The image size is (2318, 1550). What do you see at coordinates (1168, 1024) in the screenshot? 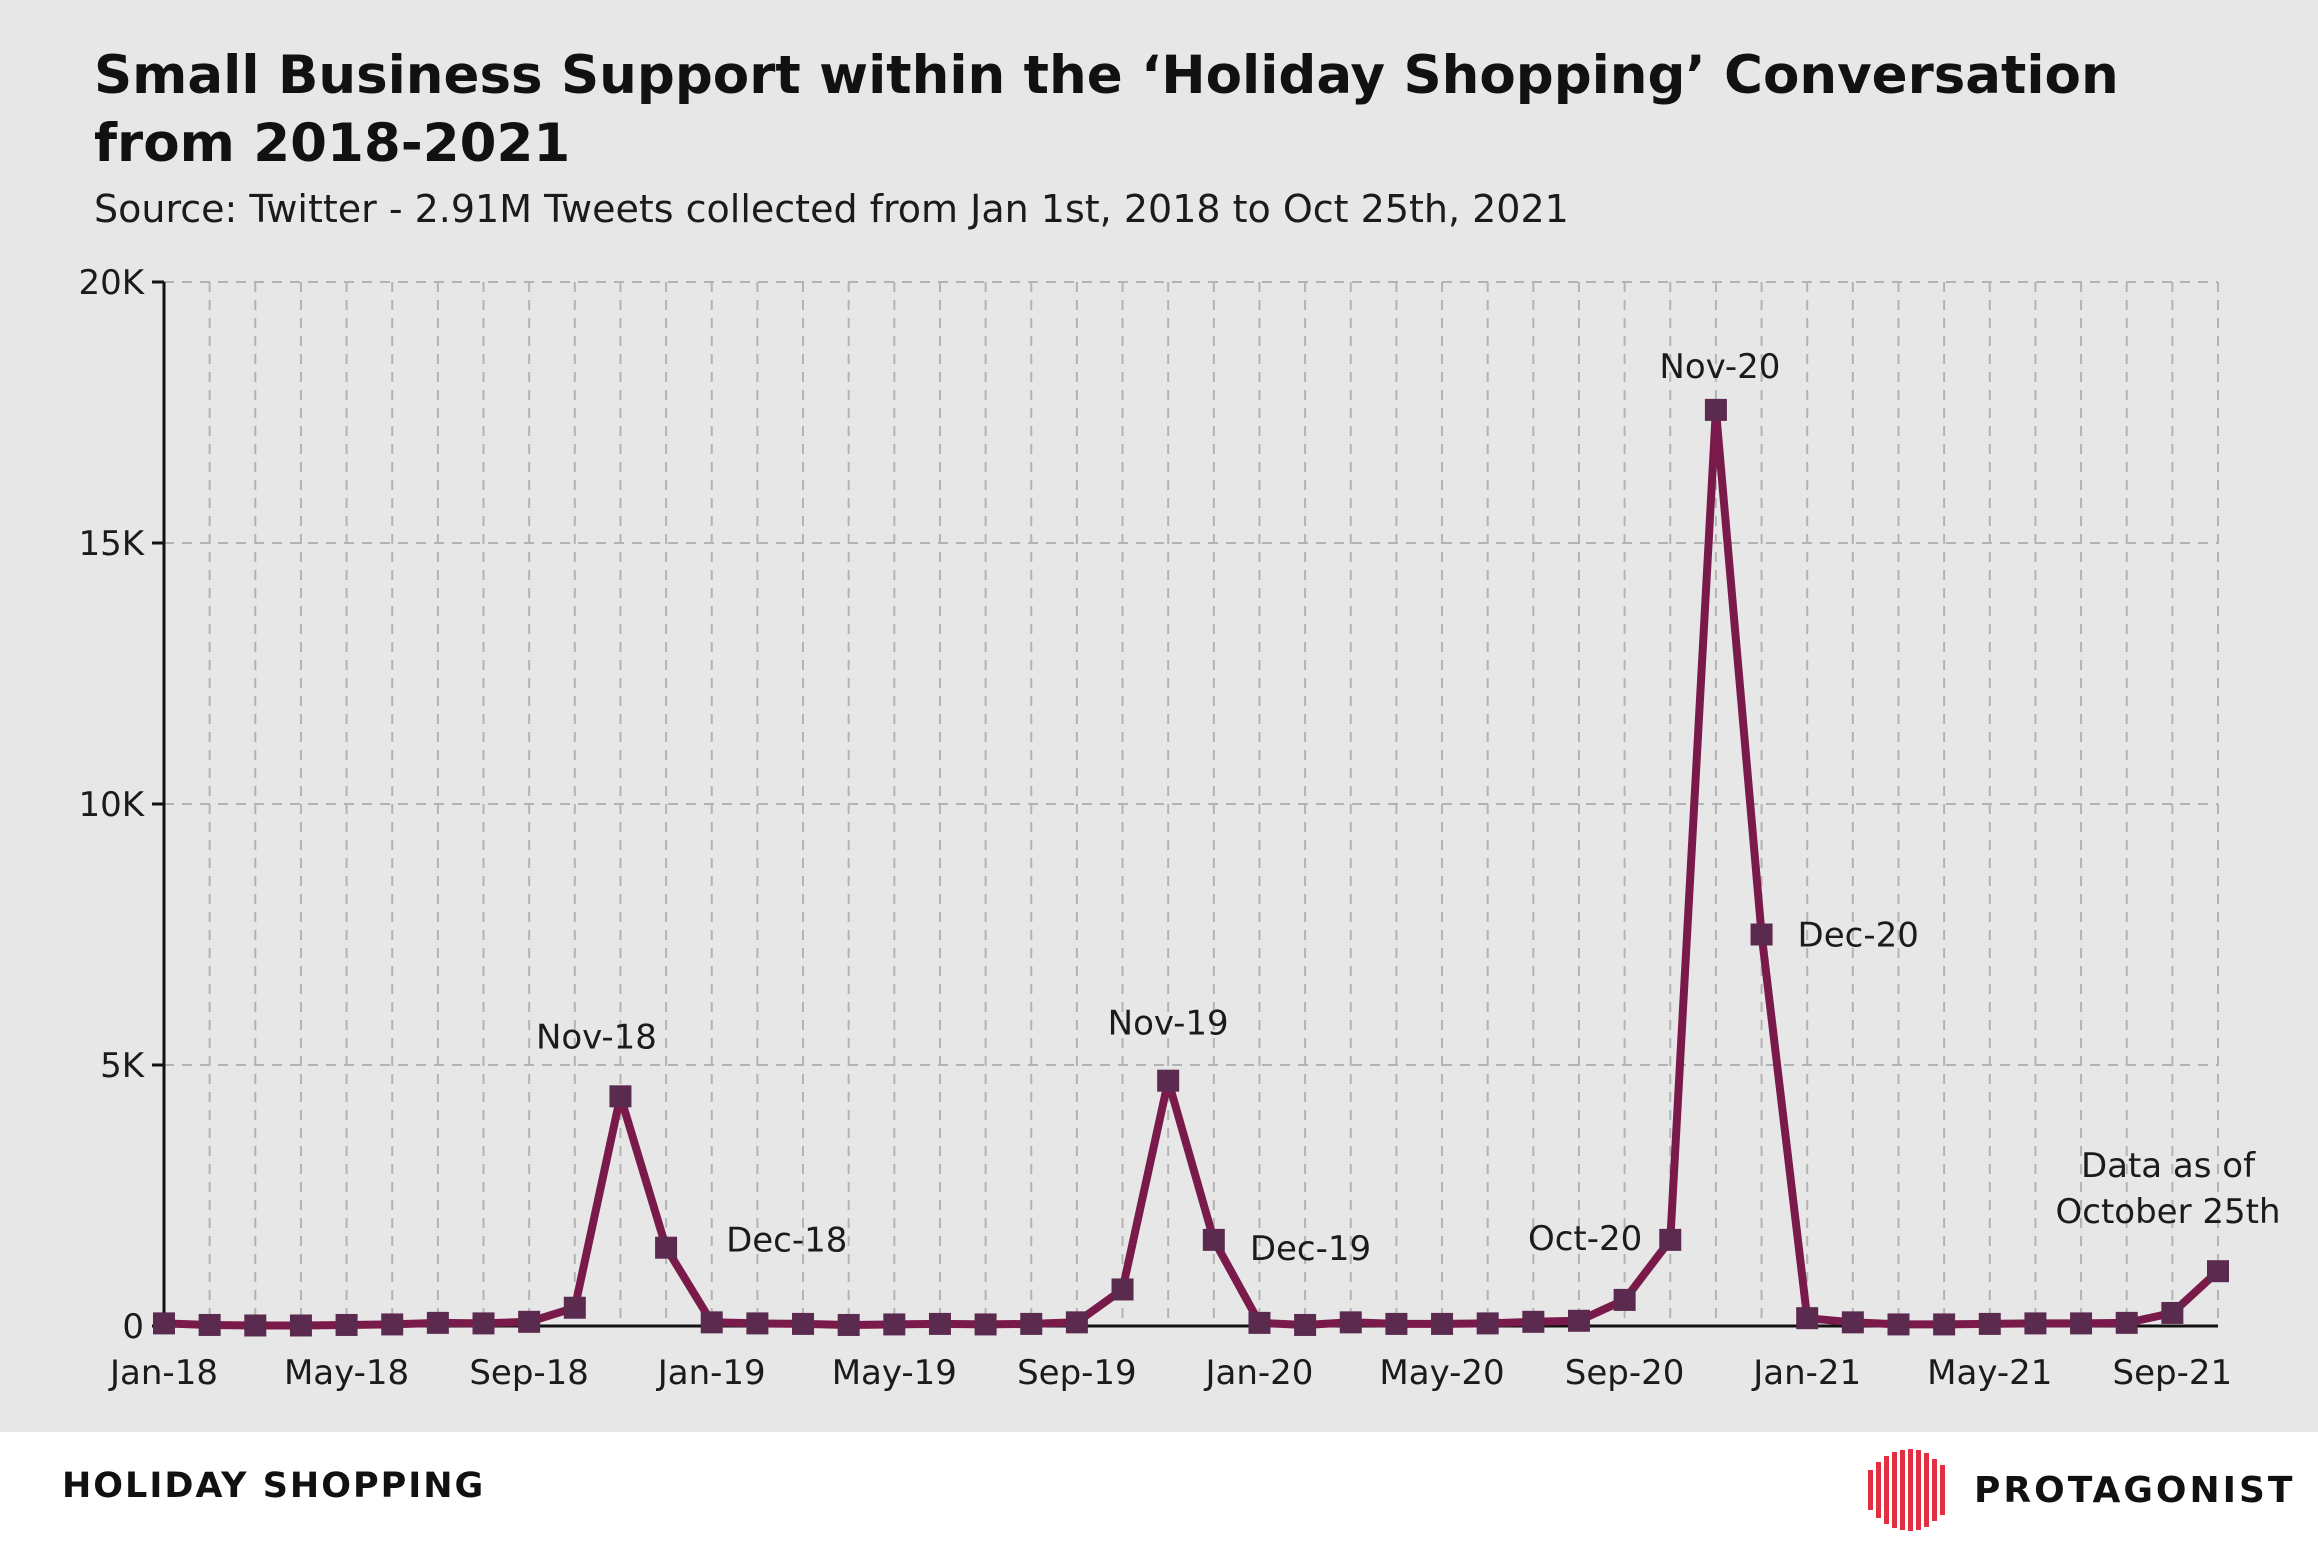
I see `annotation-label: Nov-19` at bounding box center [1168, 1024].